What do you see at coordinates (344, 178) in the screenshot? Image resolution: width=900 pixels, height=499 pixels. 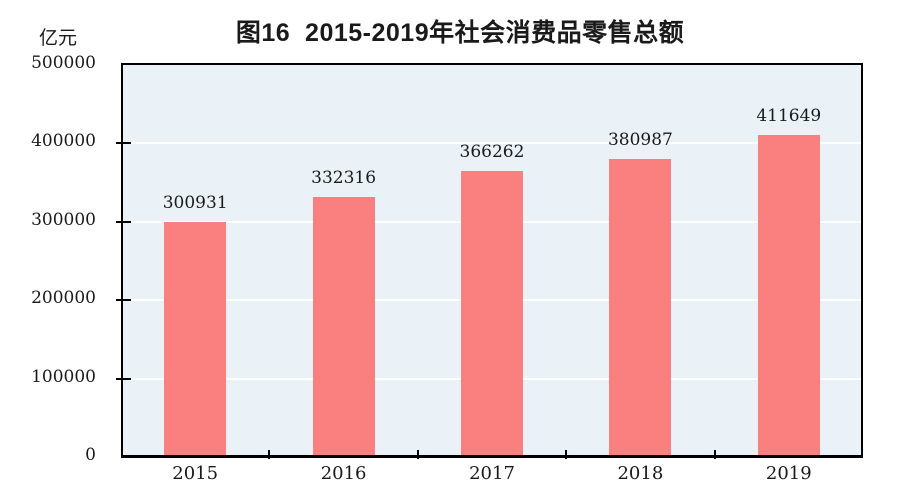 I see `bar-value-label: 332316` at bounding box center [344, 178].